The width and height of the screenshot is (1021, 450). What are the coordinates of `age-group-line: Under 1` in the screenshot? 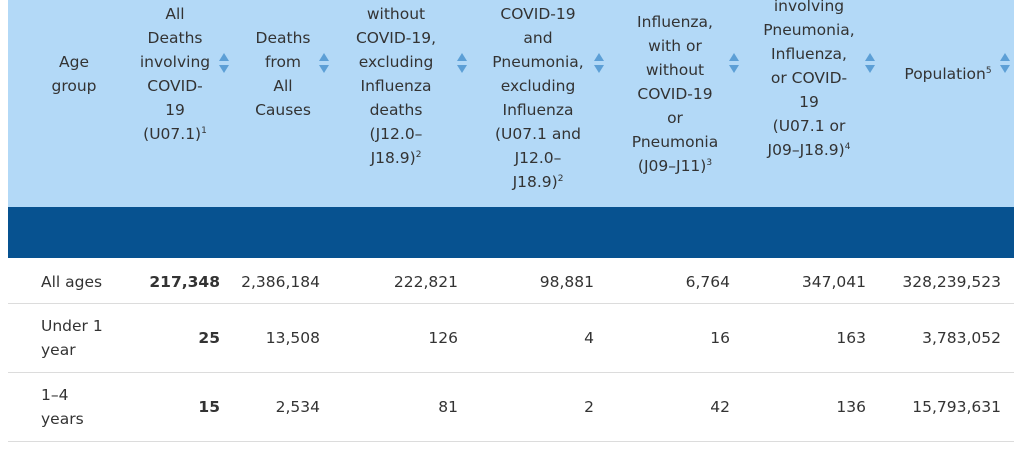 It's located at (72, 326).